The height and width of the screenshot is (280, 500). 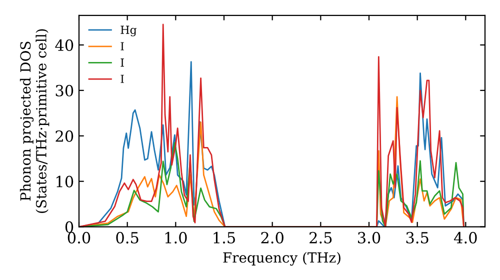 What do you see at coordinates (35, 121) in the screenshot?
I see `y-axis-title: Phonon projected DOS (States/THz·primitive cell)` at bounding box center [35, 121].